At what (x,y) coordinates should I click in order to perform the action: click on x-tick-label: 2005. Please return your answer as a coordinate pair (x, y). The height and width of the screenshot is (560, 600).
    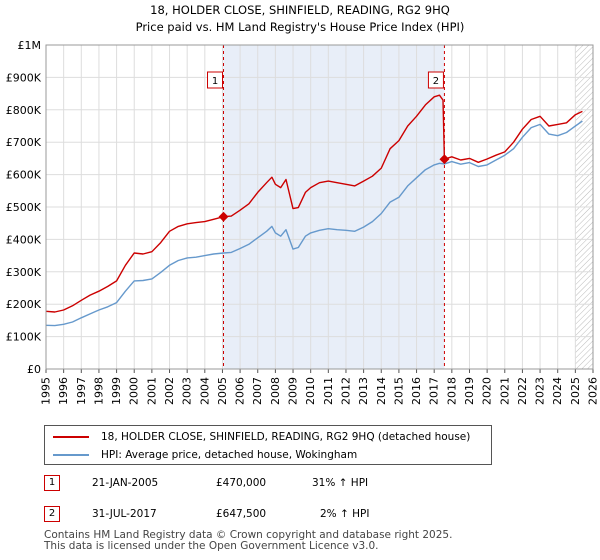
    Looking at the image, I should click on (222, 391).